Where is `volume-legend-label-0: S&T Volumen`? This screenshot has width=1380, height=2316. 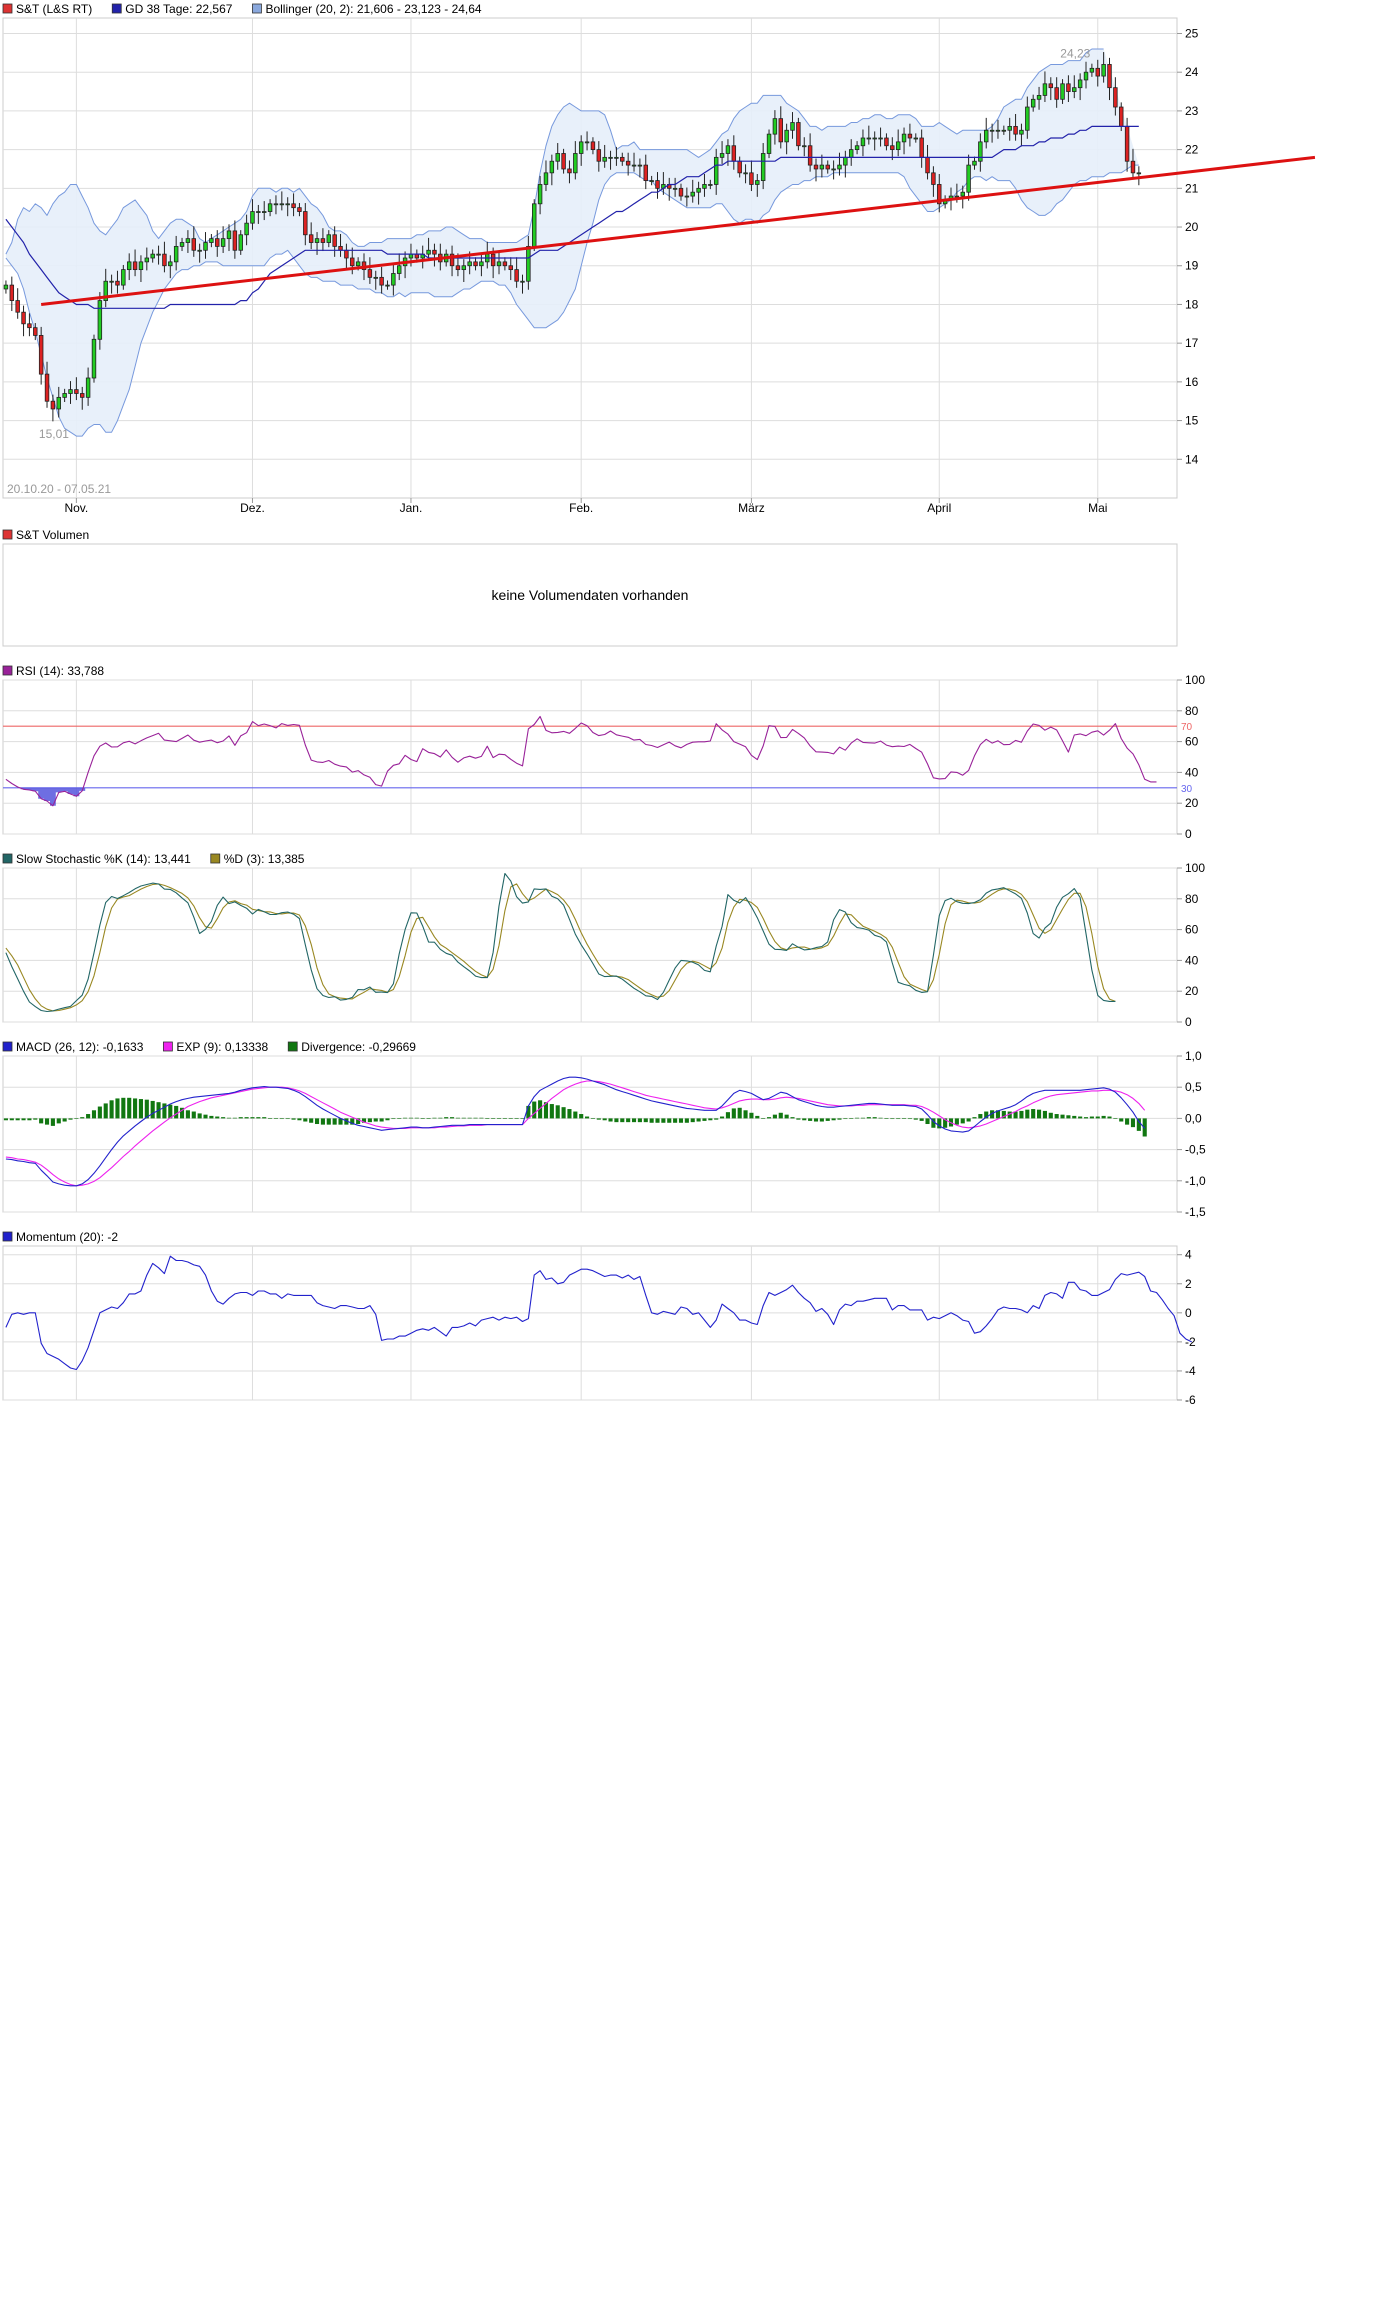
volume-legend-label-0: S&T Volumen is located at coordinates (52, 535).